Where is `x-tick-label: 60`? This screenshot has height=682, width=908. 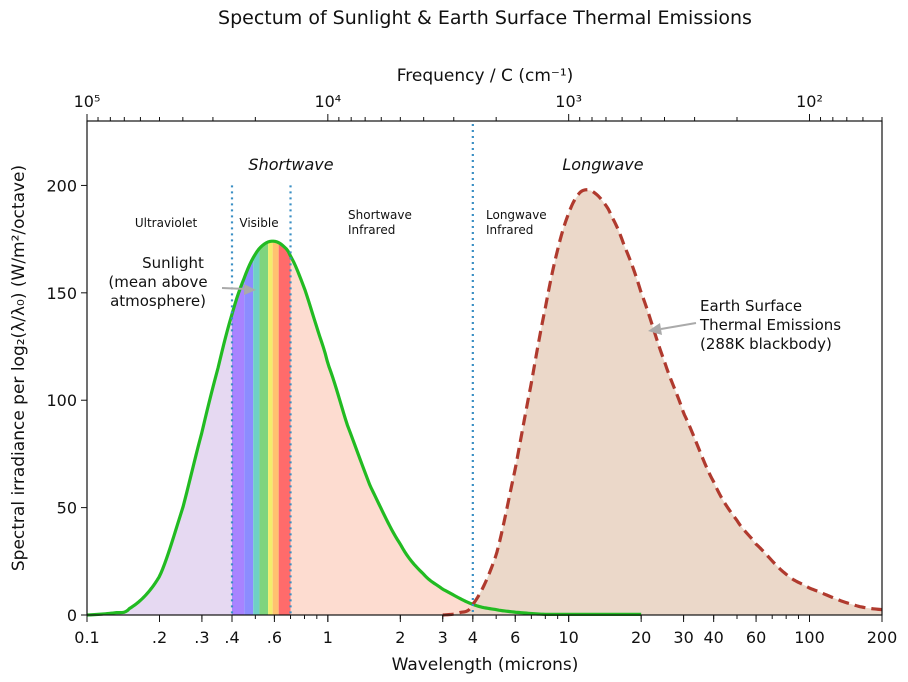
x-tick-label: 60 is located at coordinates (756, 637).